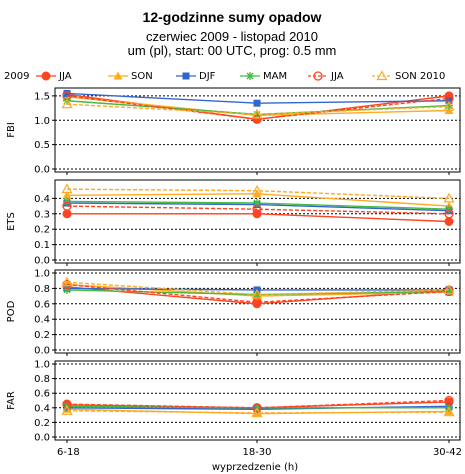 Image resolution: width=465 pixels, height=474 pixels. Describe the element at coordinates (42, 245) in the screenshot. I see `y-tick-label: 0.1` at that location.